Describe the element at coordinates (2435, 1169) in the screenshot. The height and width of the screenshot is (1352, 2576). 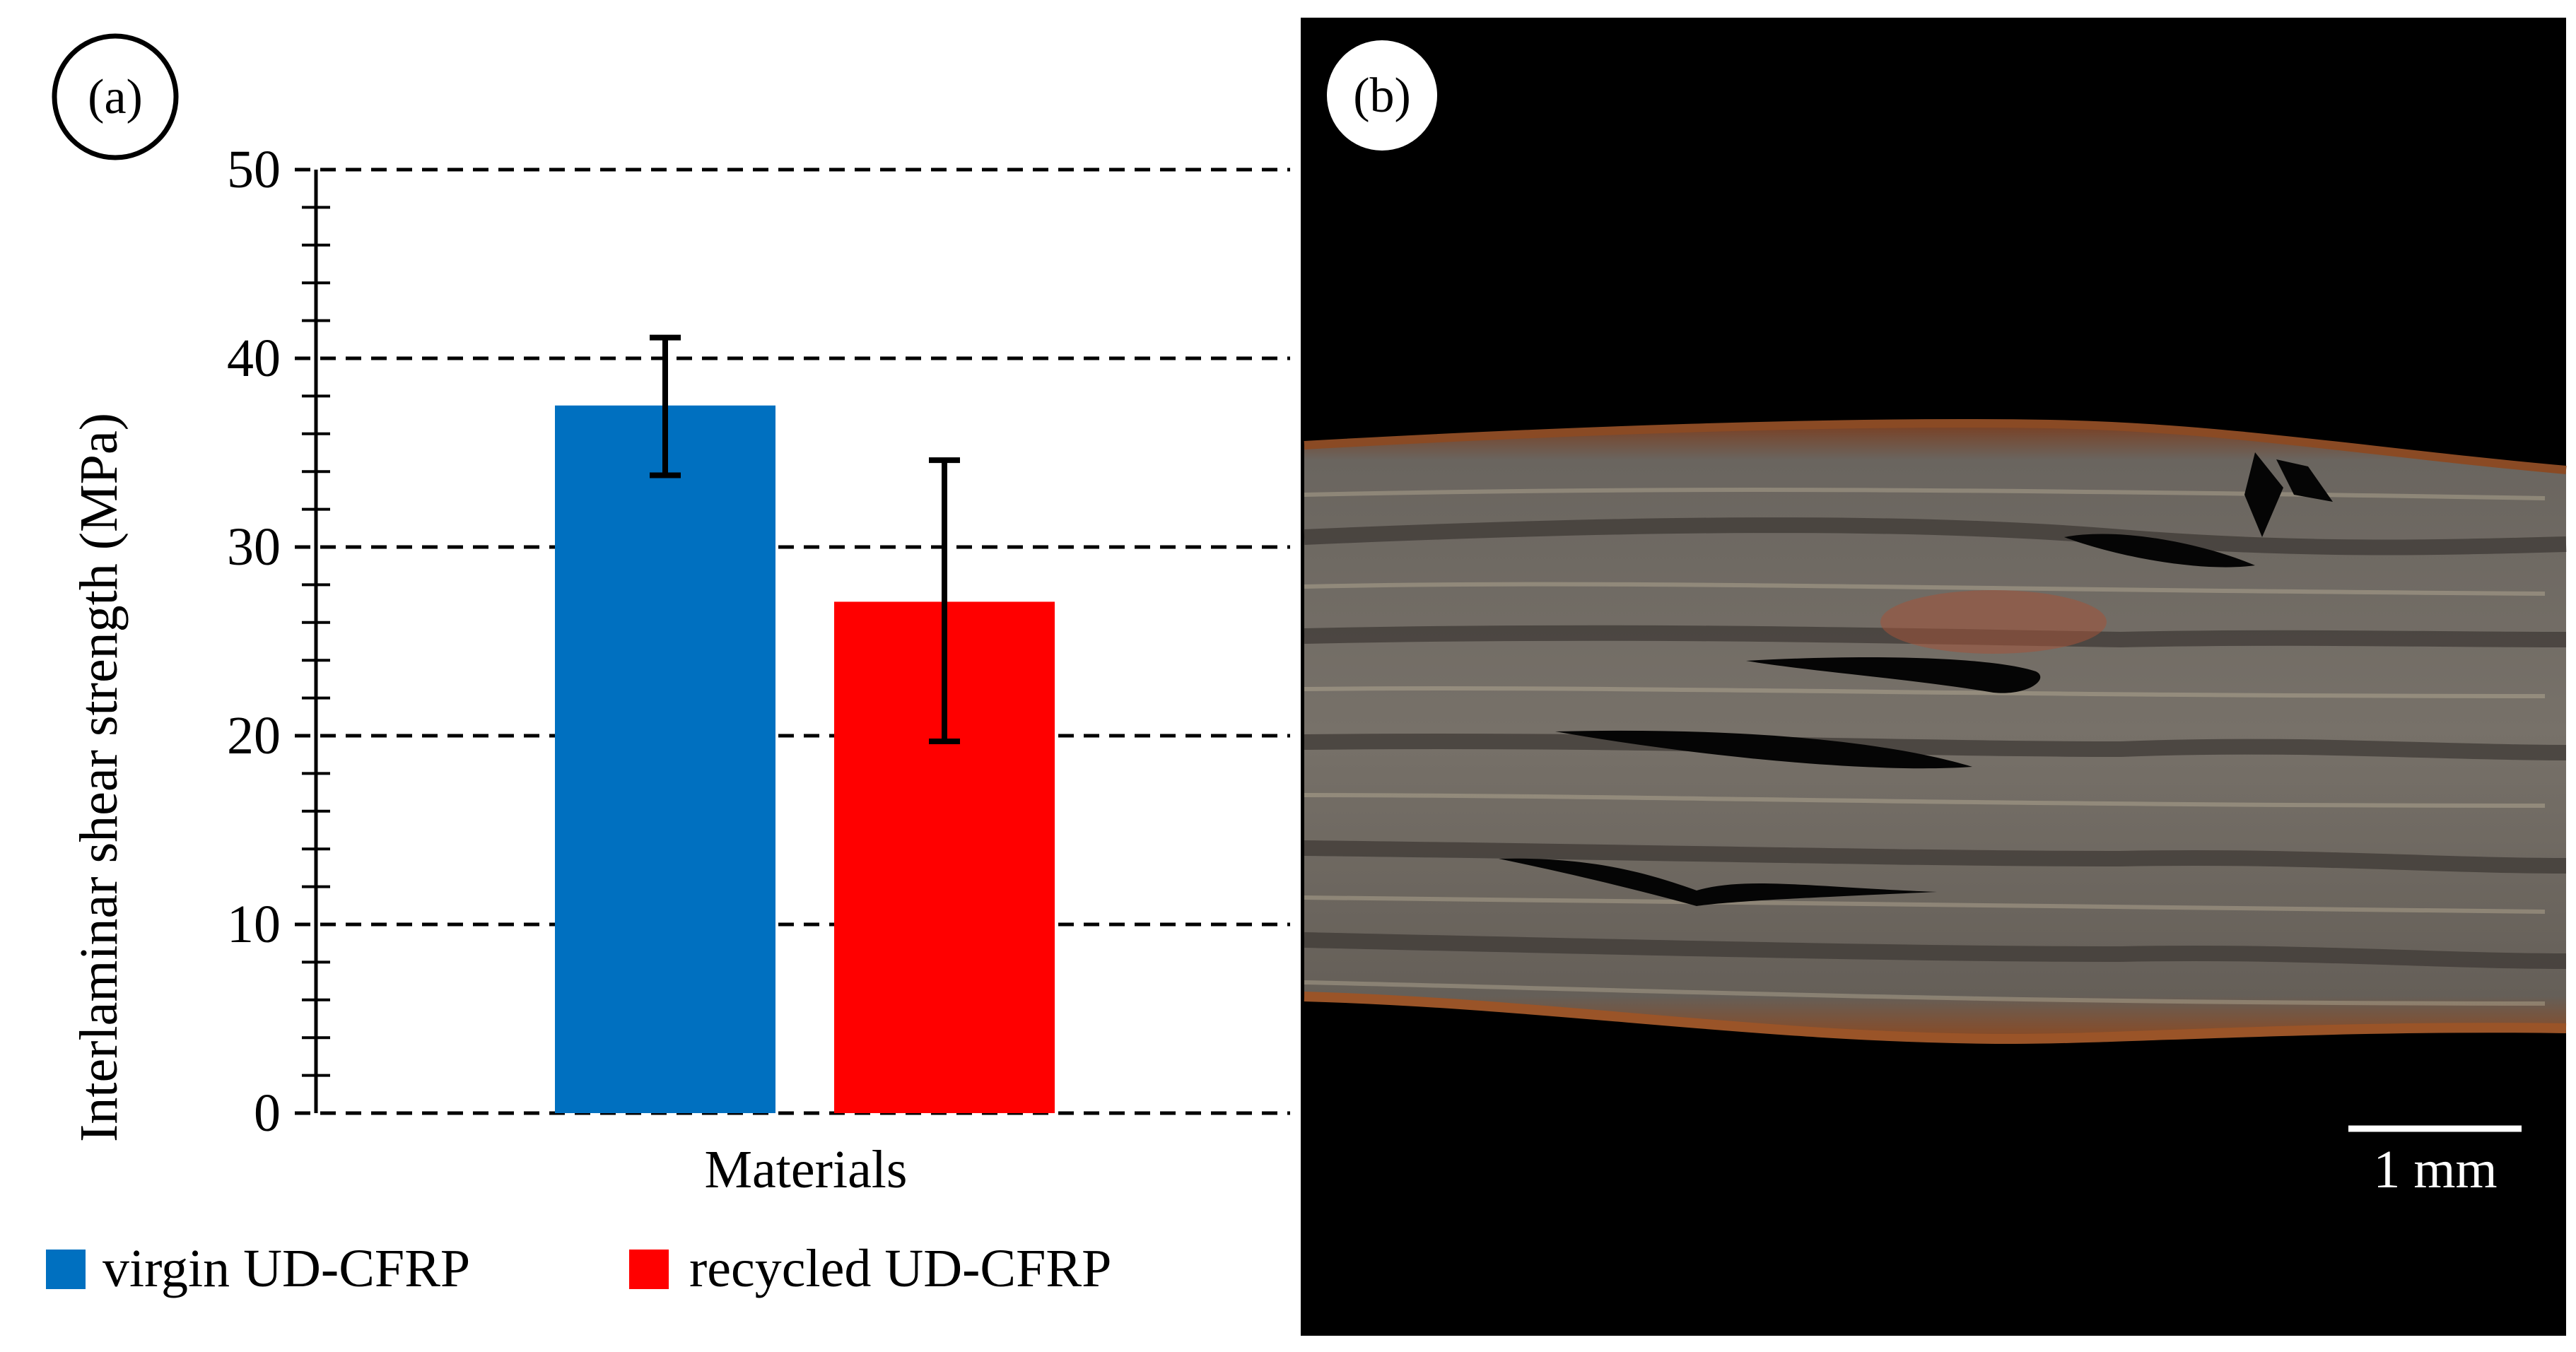
I see `scale-bar-label: 1 mm` at that location.